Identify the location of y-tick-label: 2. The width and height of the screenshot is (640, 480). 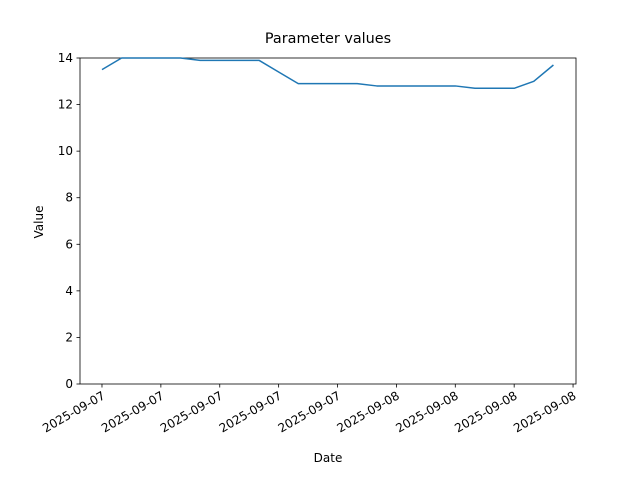
(69, 337).